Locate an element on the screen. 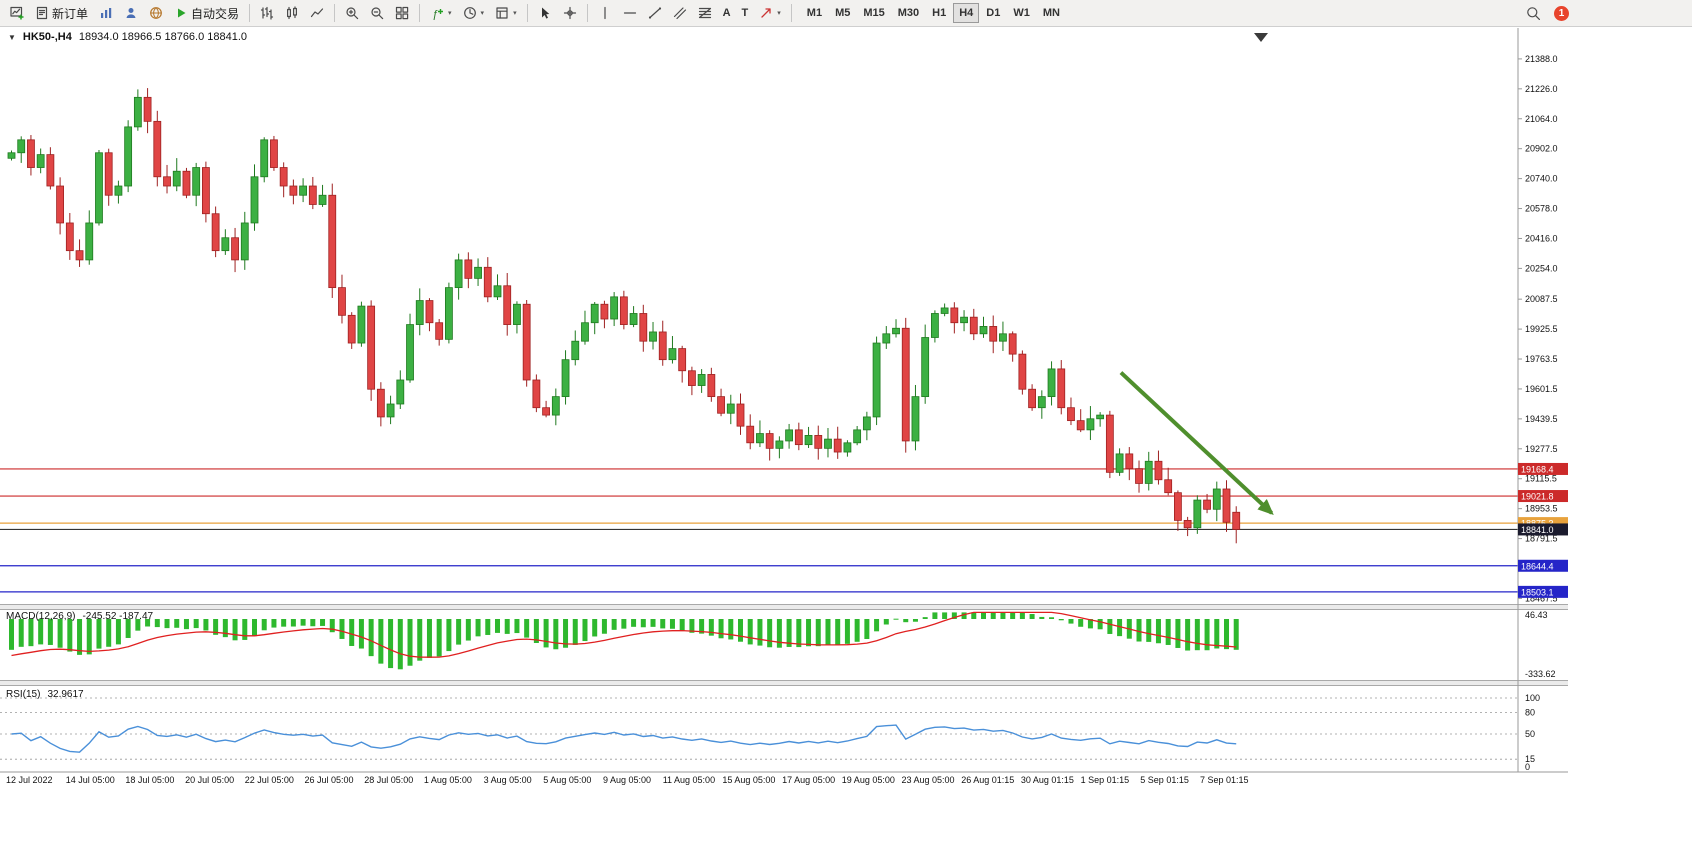 Image resolution: width=1692 pixels, height=850 pixels. candles-chart-icon is located at coordinates (292, 13).